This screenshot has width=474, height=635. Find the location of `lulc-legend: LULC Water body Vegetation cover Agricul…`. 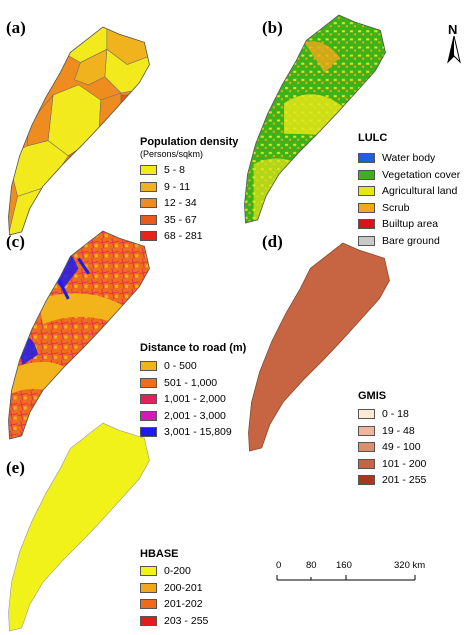

lulc-legend: LULC Water body Vegetation cover Agricul… is located at coordinates (409, 190).